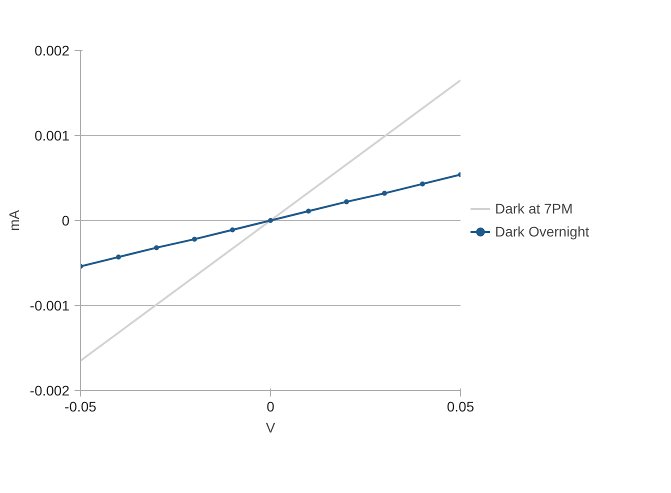 The width and height of the screenshot is (671, 493). What do you see at coordinates (50, 306) in the screenshot?
I see `y-tick-label: -0.001` at bounding box center [50, 306].